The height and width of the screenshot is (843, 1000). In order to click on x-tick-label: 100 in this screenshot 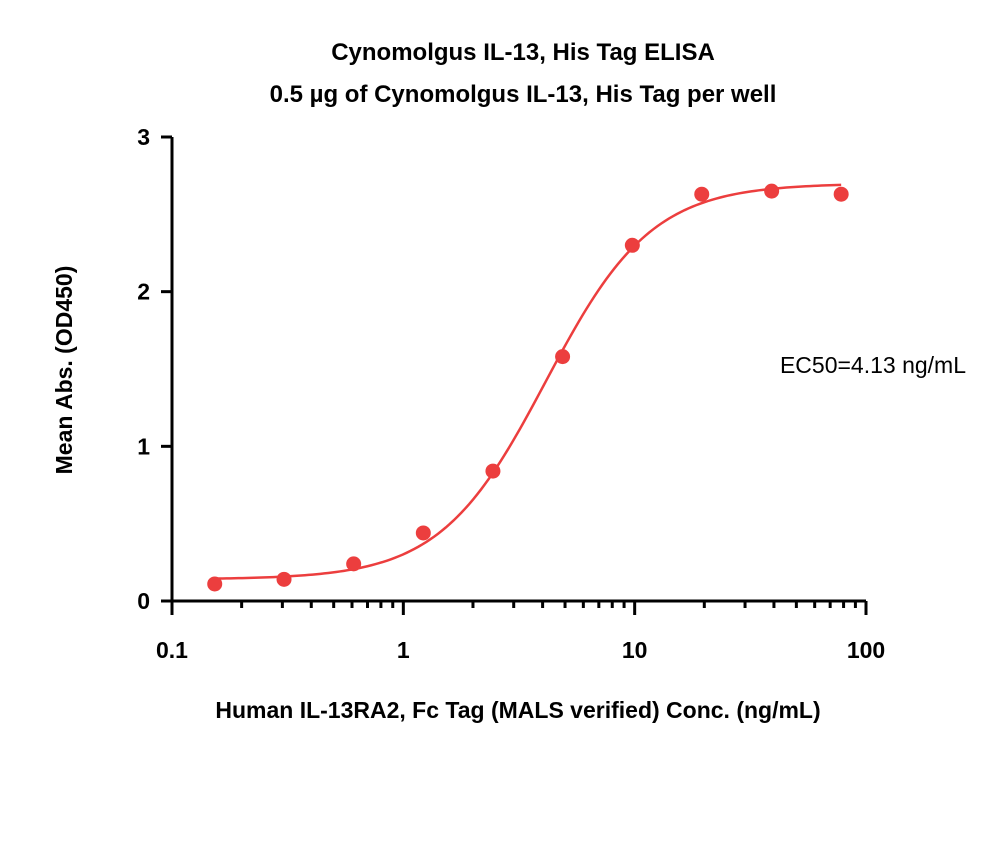, I will do `click(866, 650)`.